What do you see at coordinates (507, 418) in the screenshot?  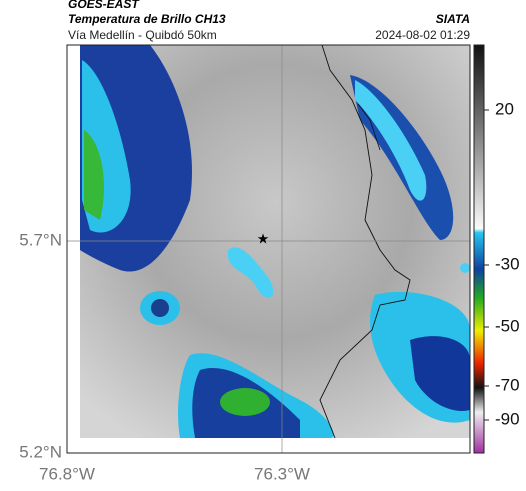 I see `colorbar-label: -90` at bounding box center [507, 418].